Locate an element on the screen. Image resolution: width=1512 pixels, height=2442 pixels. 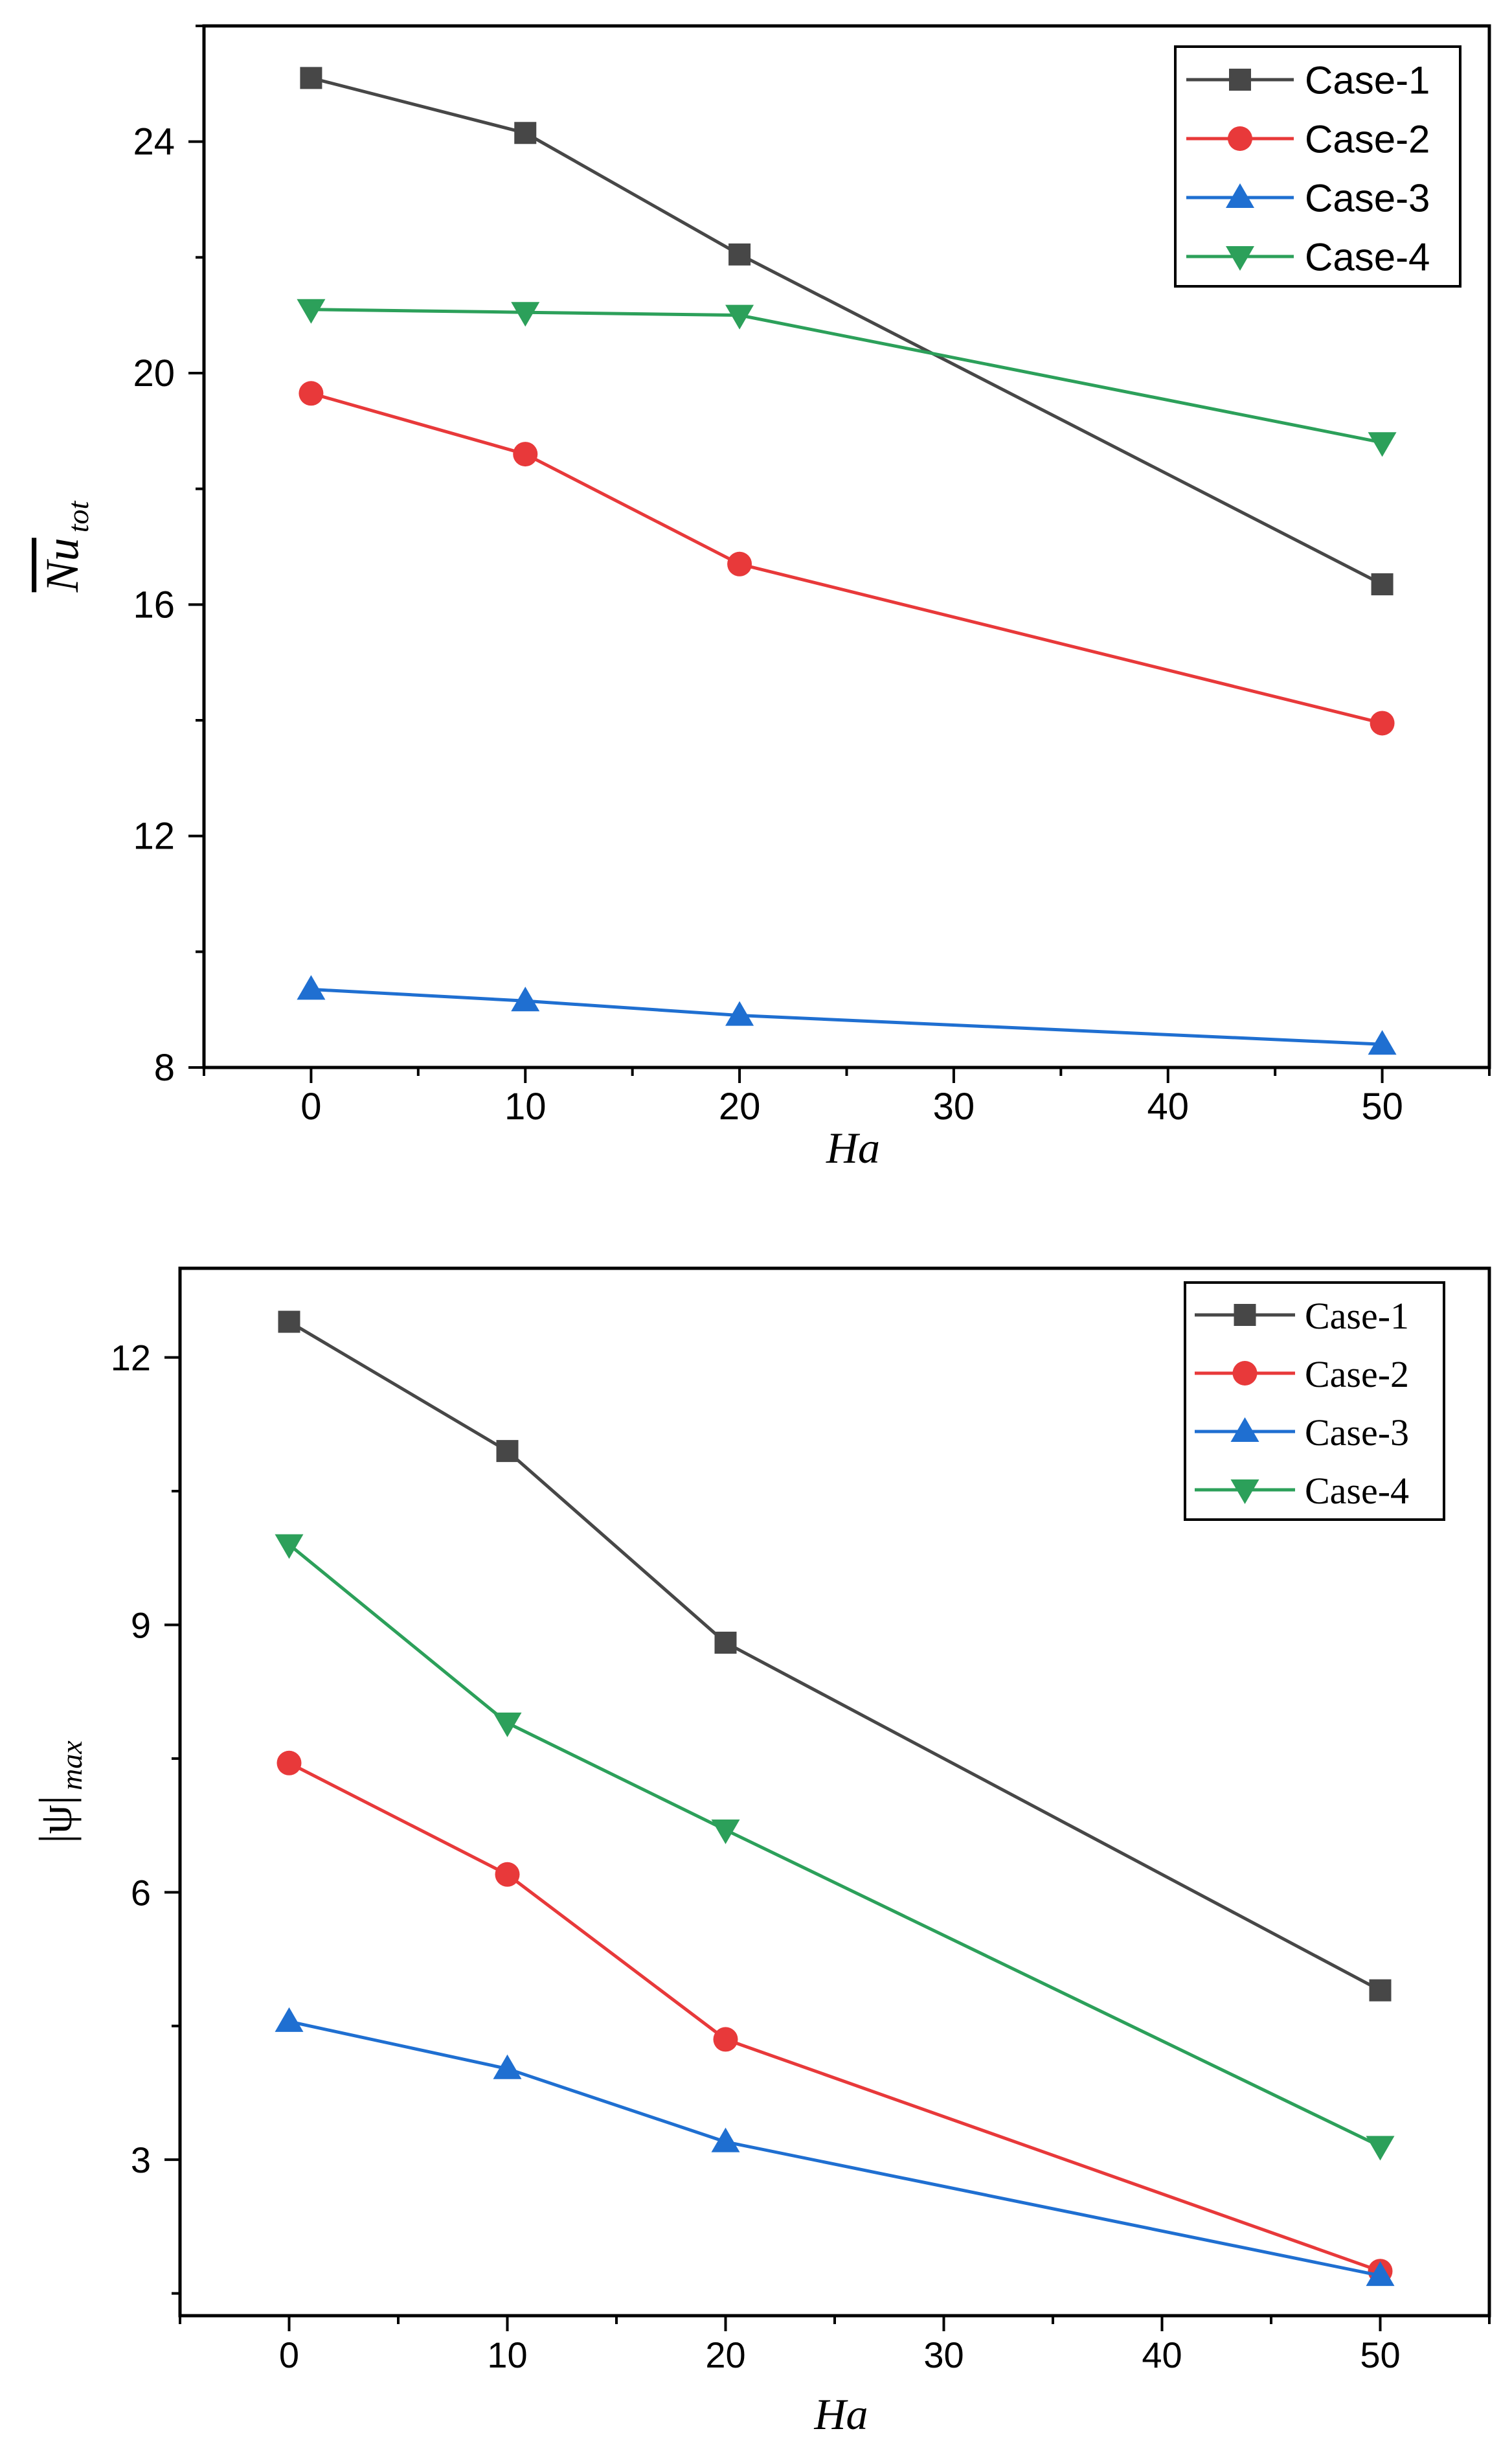
y-axis-label-main: Nu is located at coordinates (62, 565).